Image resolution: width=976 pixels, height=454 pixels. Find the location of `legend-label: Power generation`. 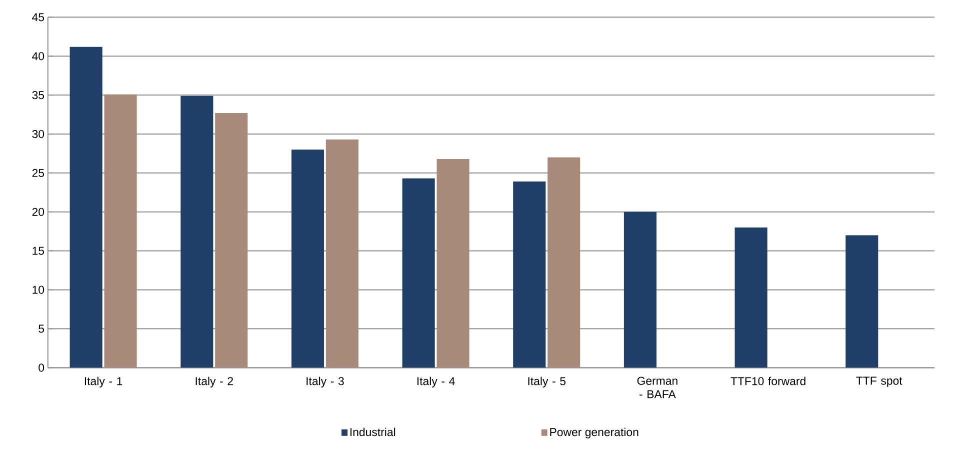

legend-label: Power generation is located at coordinates (594, 433).